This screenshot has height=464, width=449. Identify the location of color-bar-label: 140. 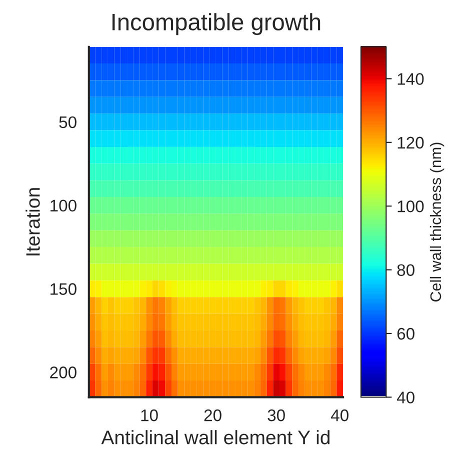
(411, 79).